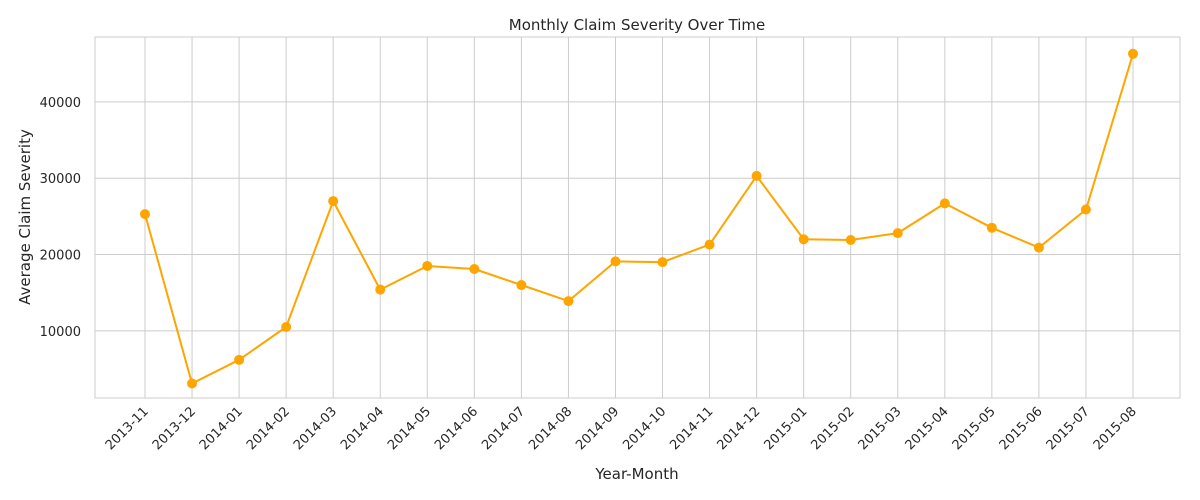 This screenshot has width=1200, height=500. What do you see at coordinates (409, 428) in the screenshot?
I see `x-tick-label: 2014-05` at bounding box center [409, 428].